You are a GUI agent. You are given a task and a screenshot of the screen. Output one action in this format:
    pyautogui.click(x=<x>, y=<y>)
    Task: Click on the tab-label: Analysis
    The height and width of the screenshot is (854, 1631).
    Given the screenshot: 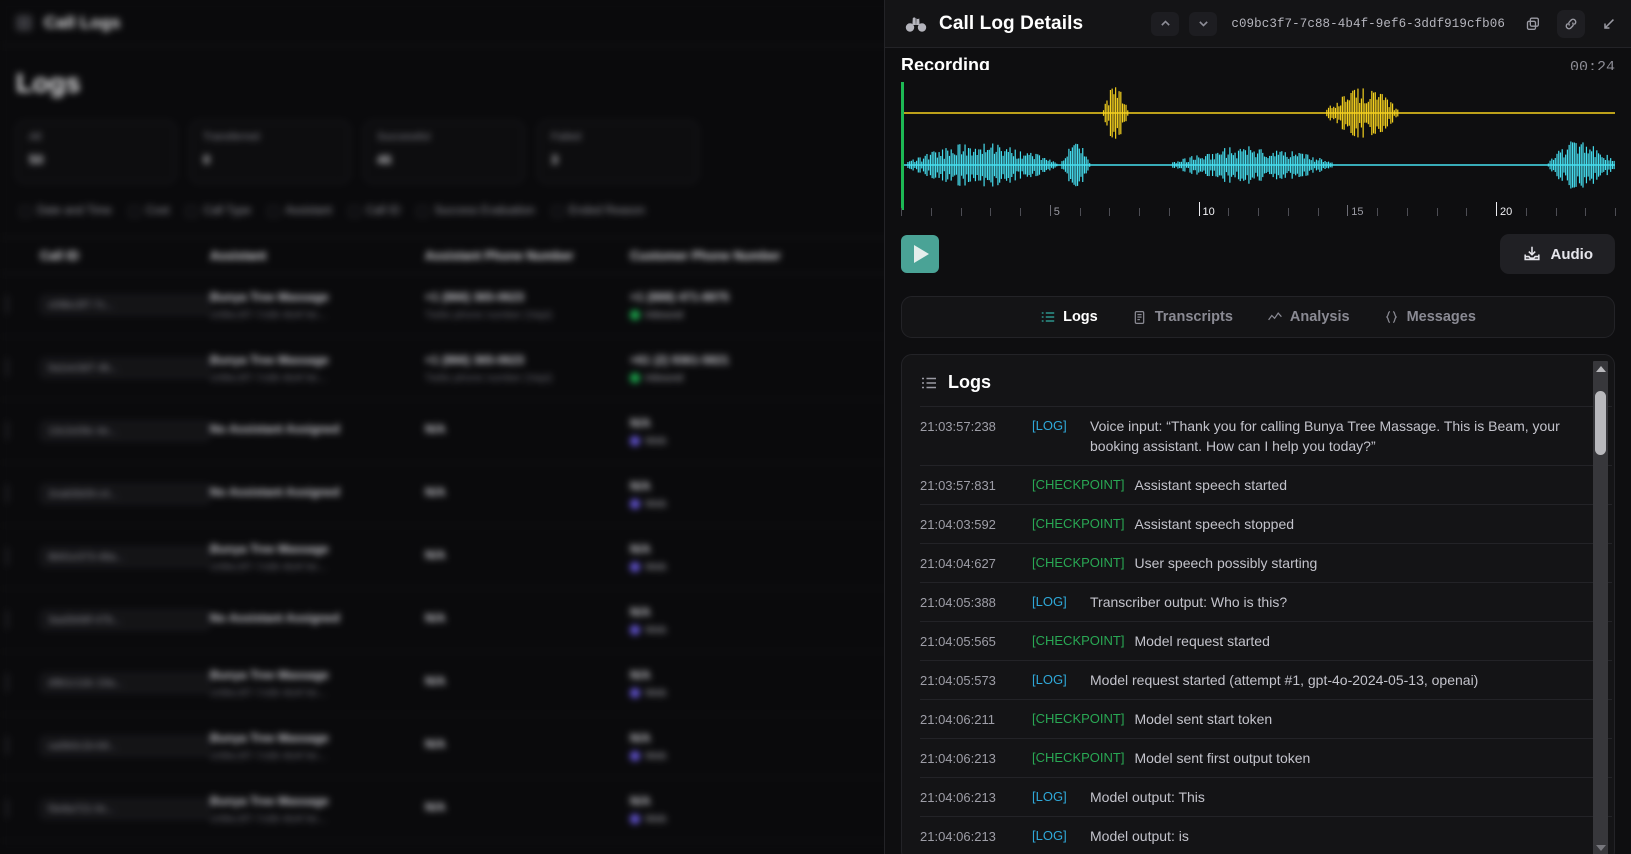 What is the action you would take?
    pyautogui.click(x=1319, y=317)
    